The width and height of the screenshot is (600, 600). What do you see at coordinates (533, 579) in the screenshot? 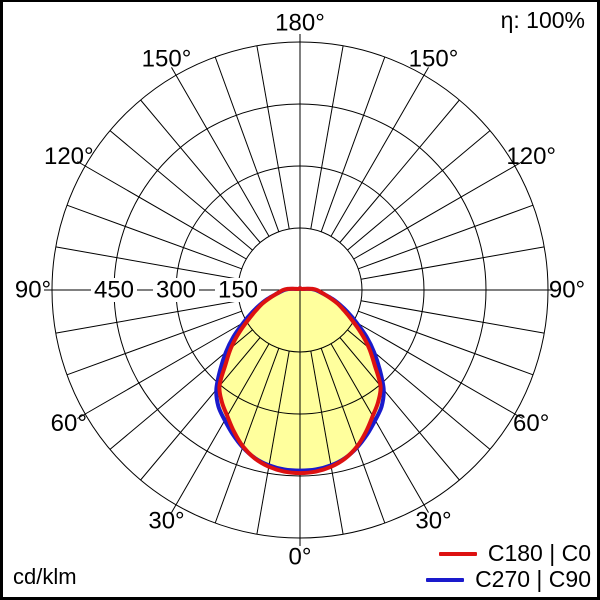
I see `c90-series-label: C270 | C90` at bounding box center [533, 579].